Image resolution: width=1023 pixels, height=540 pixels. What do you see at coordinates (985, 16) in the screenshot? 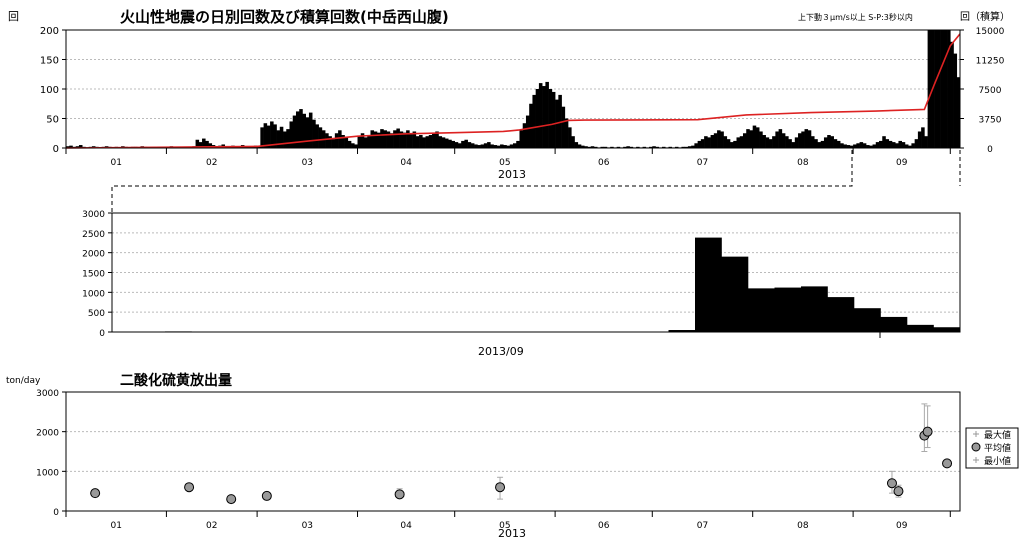
I see `panel1-ylabel-right: 回（積算）` at bounding box center [985, 16].